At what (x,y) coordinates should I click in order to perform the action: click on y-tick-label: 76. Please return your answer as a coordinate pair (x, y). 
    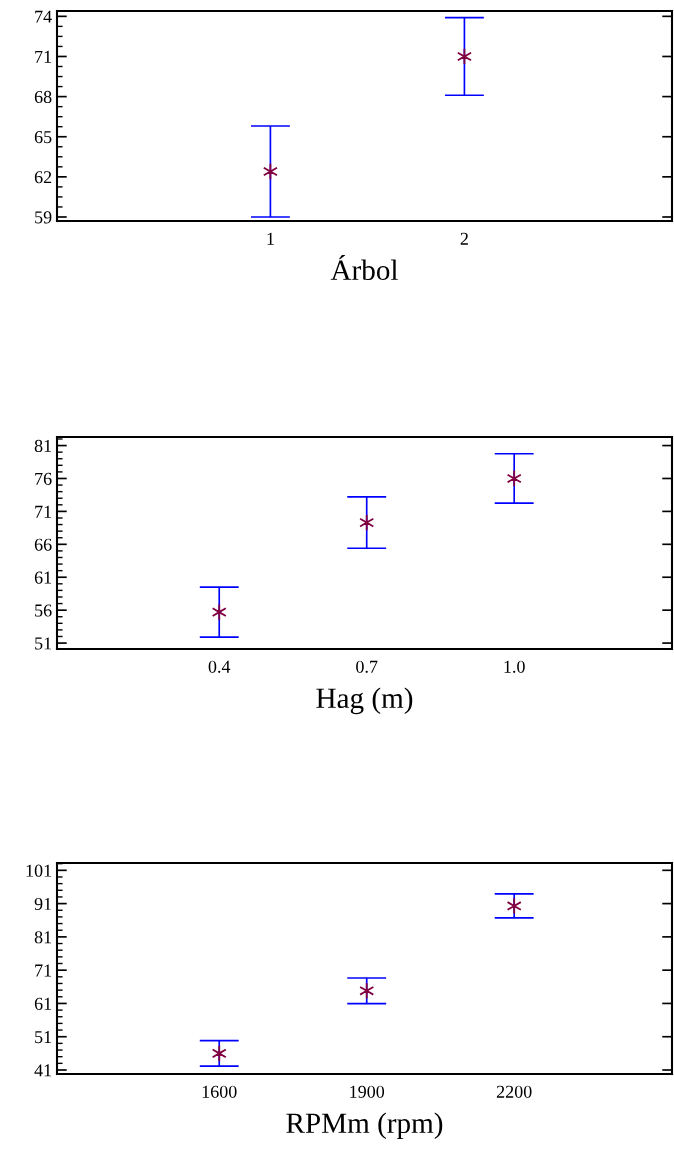
    Looking at the image, I should click on (43, 478).